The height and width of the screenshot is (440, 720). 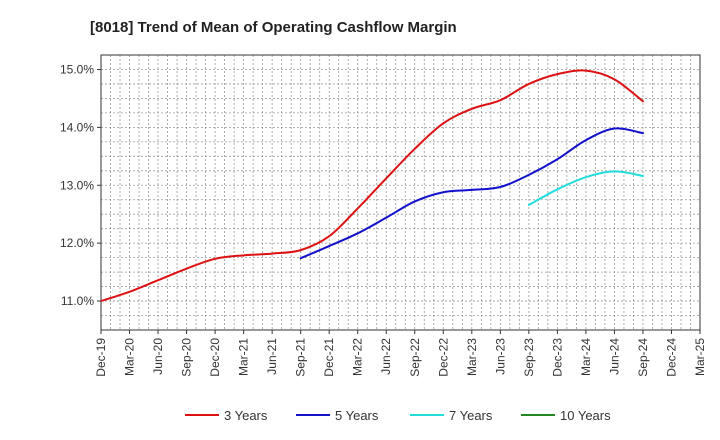 What do you see at coordinates (301, 357) in the screenshot?
I see `x-tick-label: Sep-21` at bounding box center [301, 357].